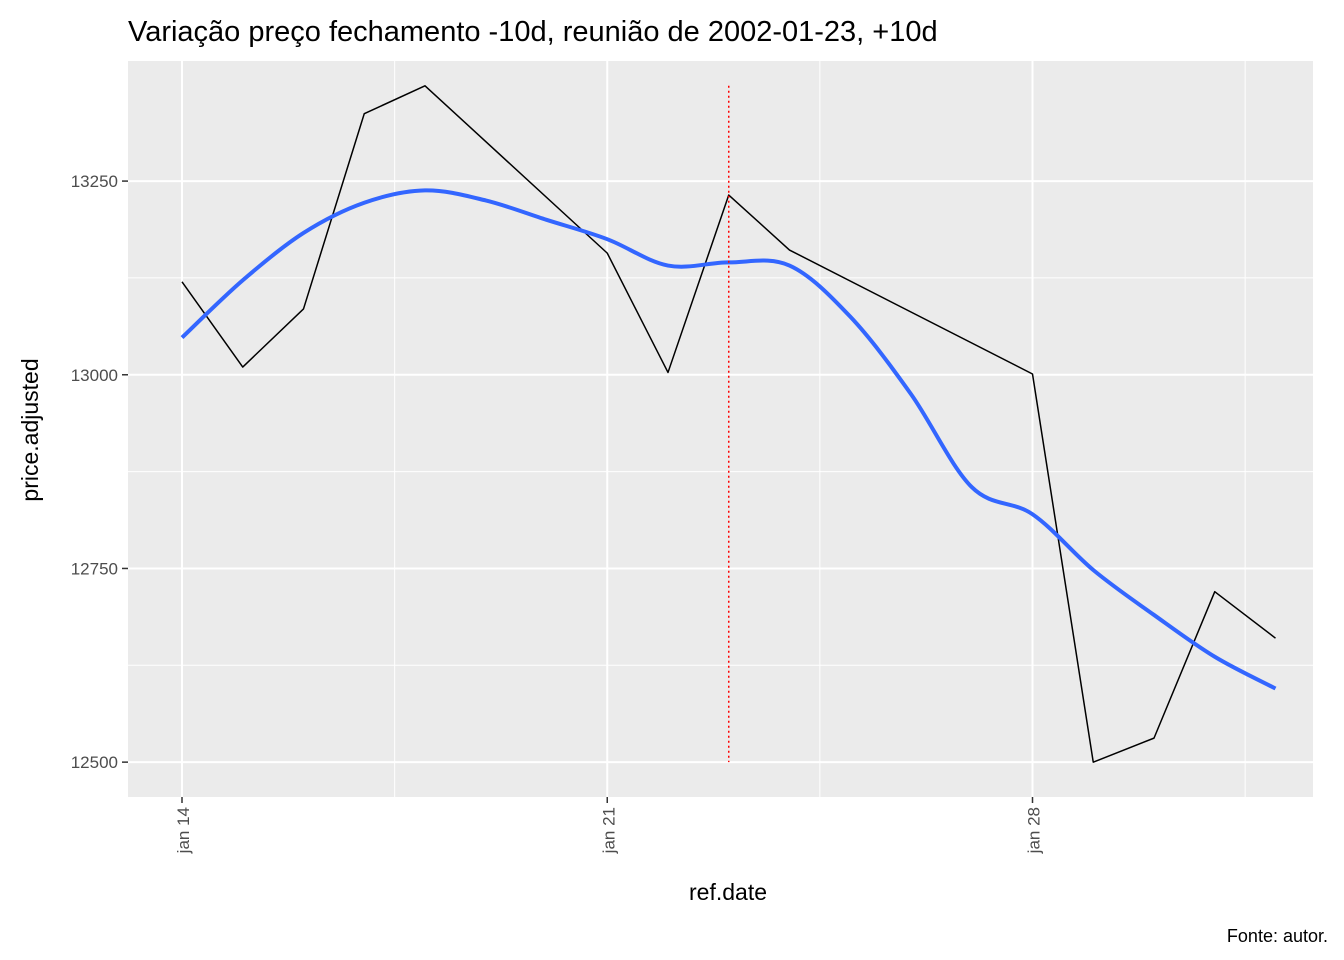 The height and width of the screenshot is (960, 1344). What do you see at coordinates (1277, 936) in the screenshot?
I see `caption: Fonte: autor.` at bounding box center [1277, 936].